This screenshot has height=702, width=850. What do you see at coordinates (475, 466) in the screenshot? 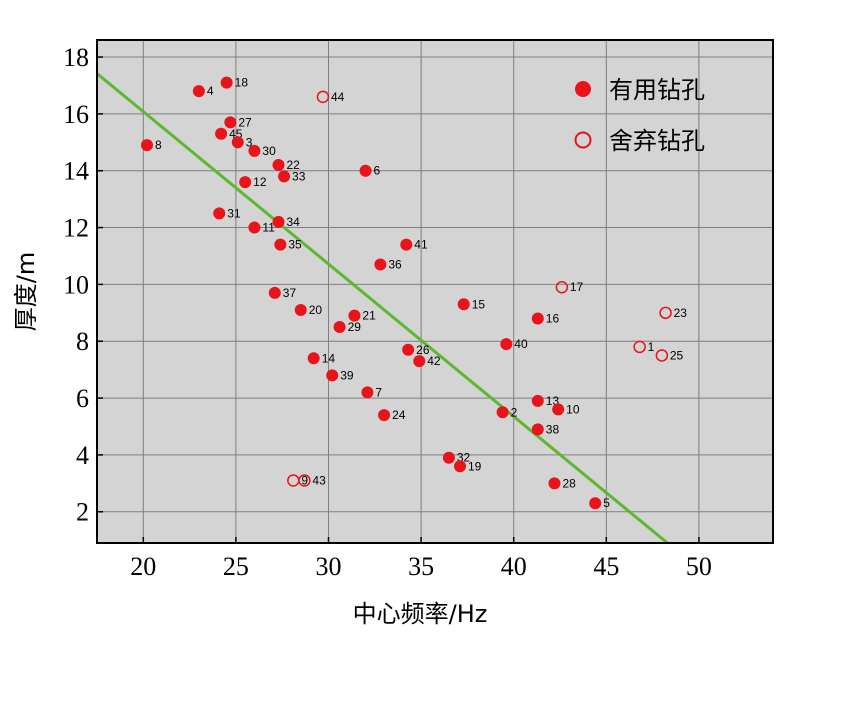
I see `point-label: 19` at bounding box center [475, 466].